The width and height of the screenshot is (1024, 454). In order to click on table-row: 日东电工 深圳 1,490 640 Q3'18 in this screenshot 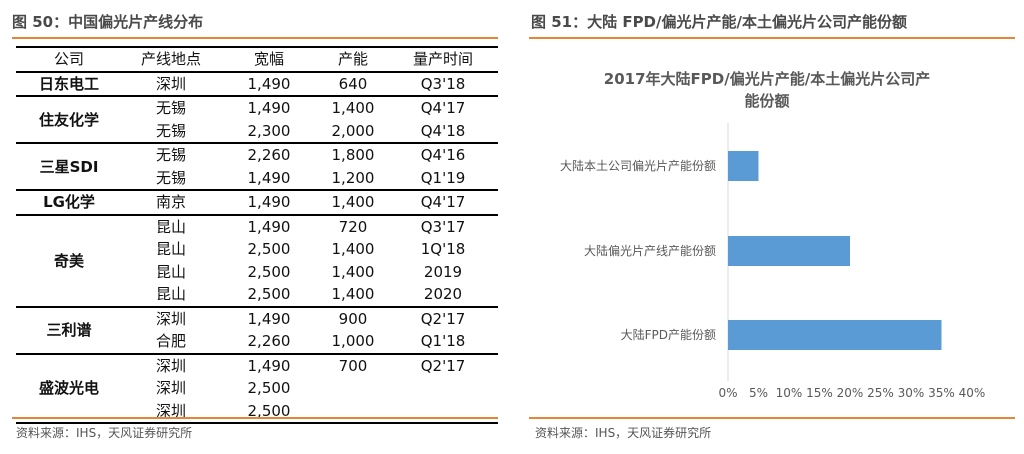, I will do `click(257, 84)`.